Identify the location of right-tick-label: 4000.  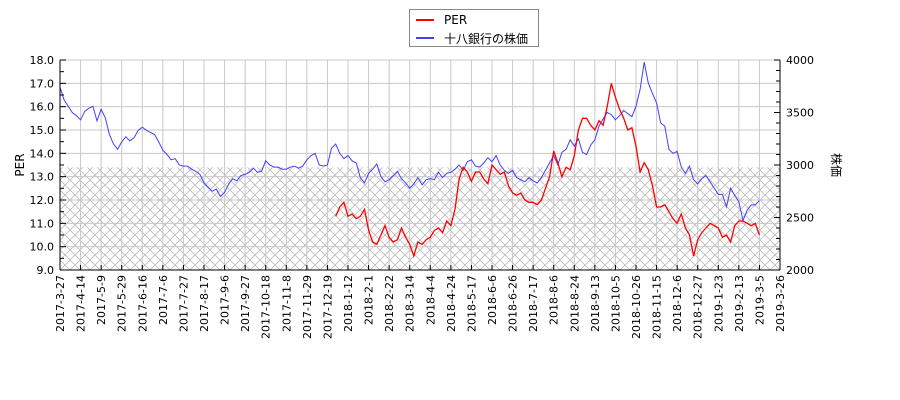
(800, 60).